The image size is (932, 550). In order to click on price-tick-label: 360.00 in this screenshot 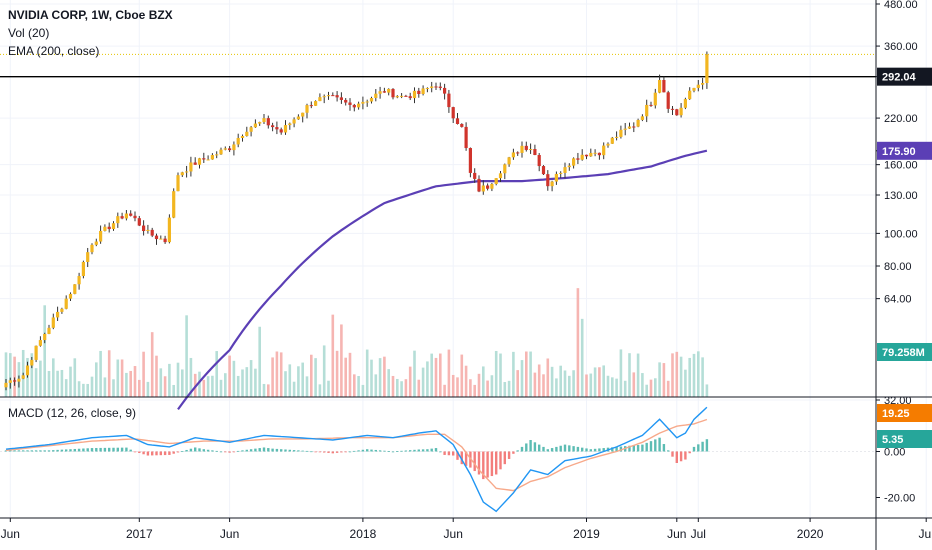, I will do `click(901, 47)`.